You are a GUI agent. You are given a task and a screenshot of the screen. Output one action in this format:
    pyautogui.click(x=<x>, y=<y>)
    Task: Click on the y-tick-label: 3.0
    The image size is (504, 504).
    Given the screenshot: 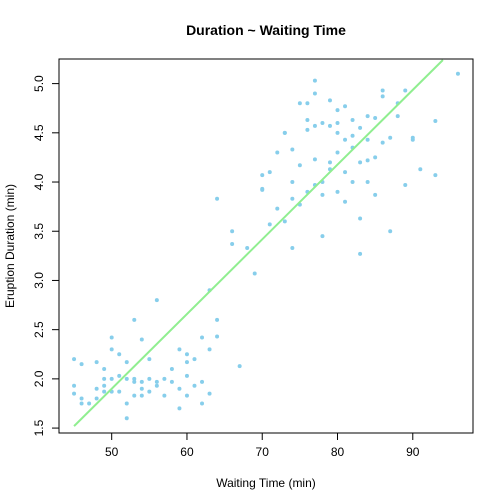 What is the action you would take?
    pyautogui.click(x=39, y=280)
    